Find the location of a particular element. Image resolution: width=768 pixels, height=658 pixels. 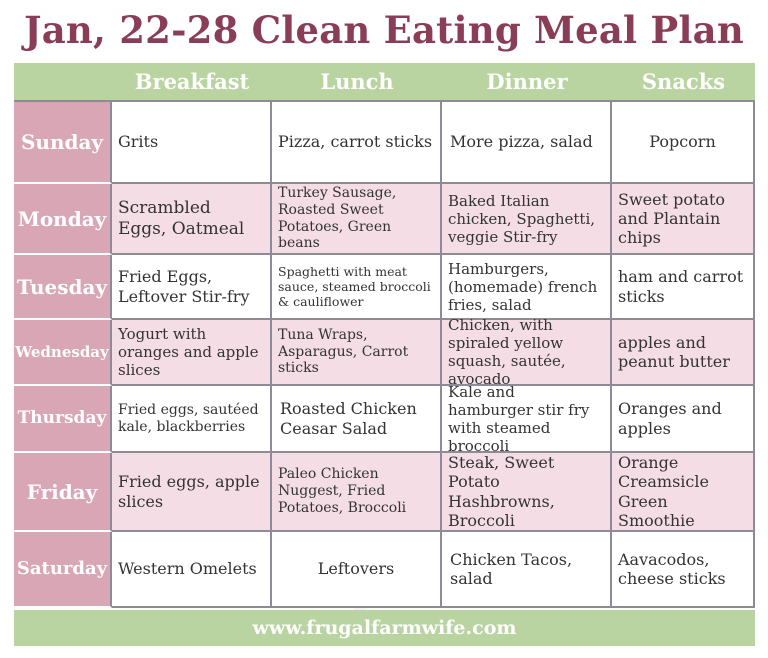

header-breakfast: Breakfast is located at coordinates (192, 82).